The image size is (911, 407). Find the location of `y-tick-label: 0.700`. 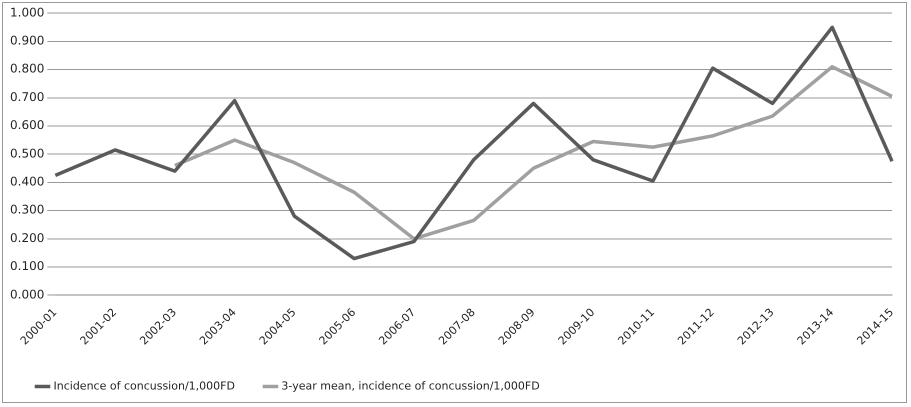

y-tick-label: 0.700 is located at coordinates (27, 97).